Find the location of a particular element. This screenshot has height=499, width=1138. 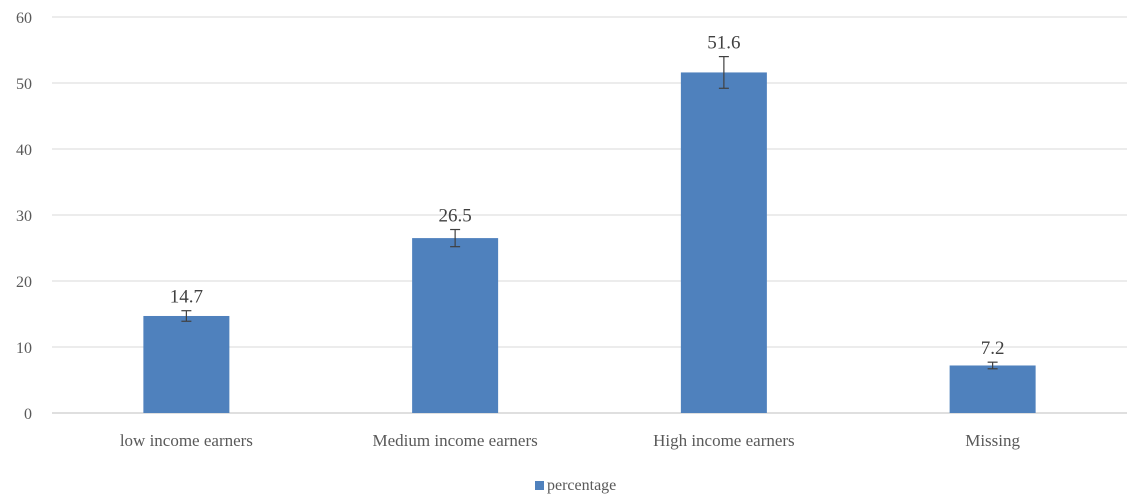

data-label: 14.7 is located at coordinates (186, 297).